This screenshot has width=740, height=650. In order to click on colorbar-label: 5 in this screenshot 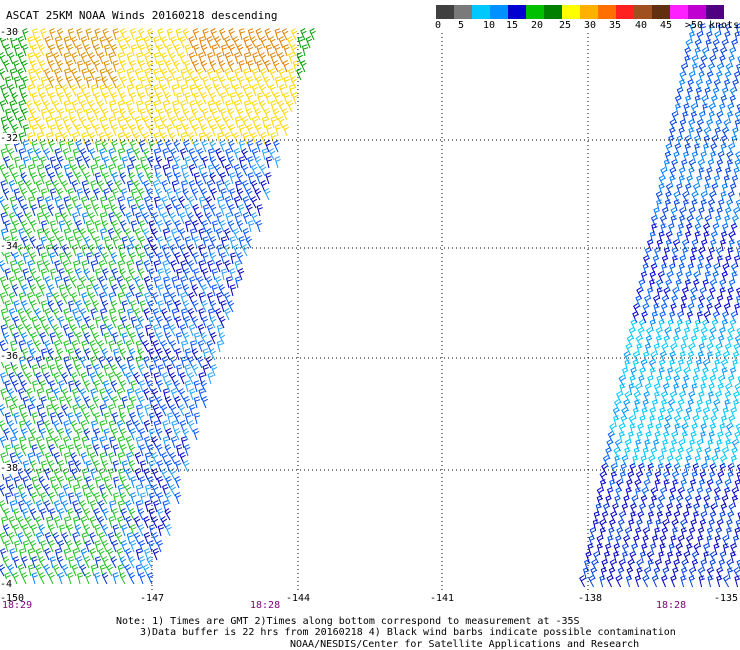, I will do `click(461, 25)`.